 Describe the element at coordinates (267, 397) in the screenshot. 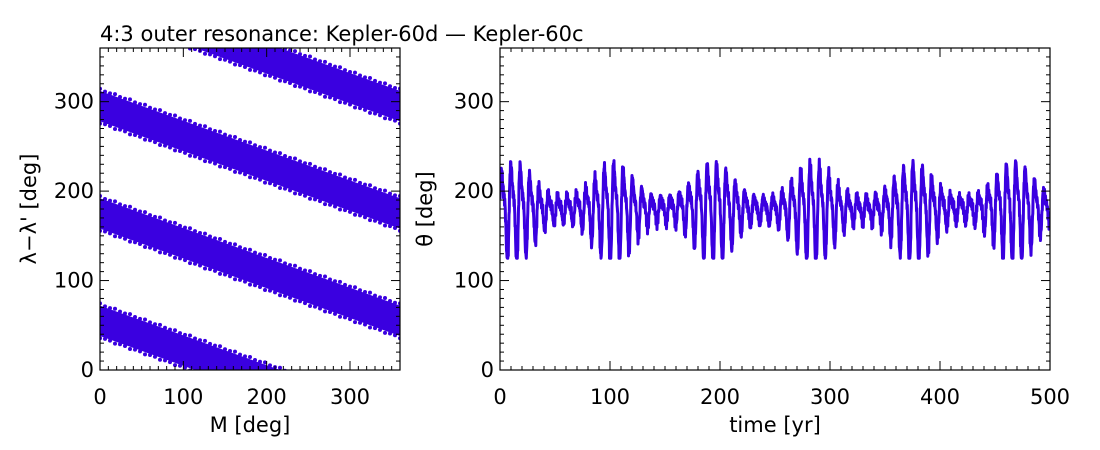

I see `left-x-tick-label: 200` at that location.